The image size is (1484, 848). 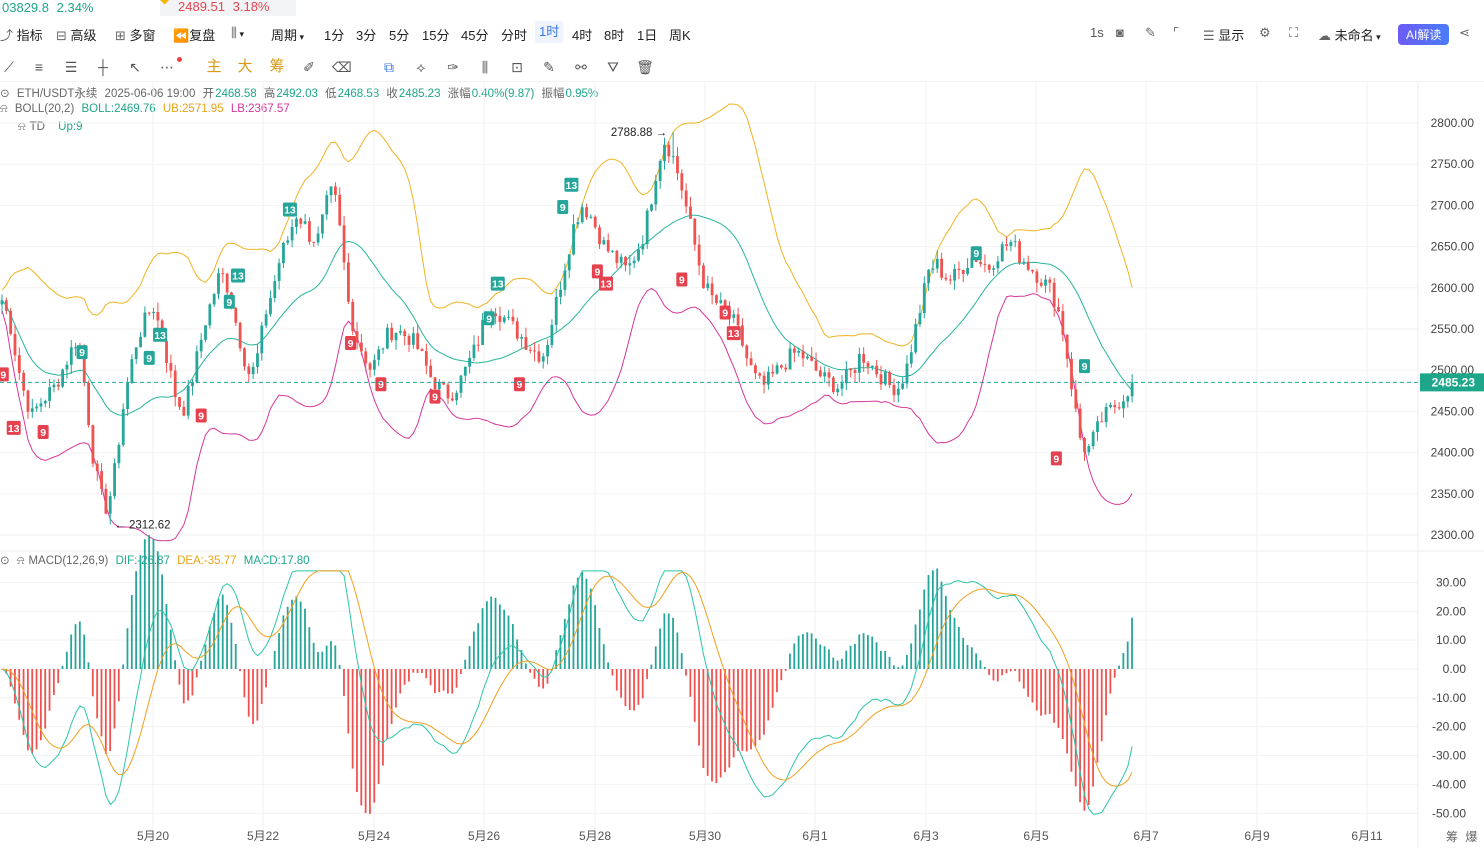 I want to click on bars-icon: ⫼, so click(x=485, y=67).